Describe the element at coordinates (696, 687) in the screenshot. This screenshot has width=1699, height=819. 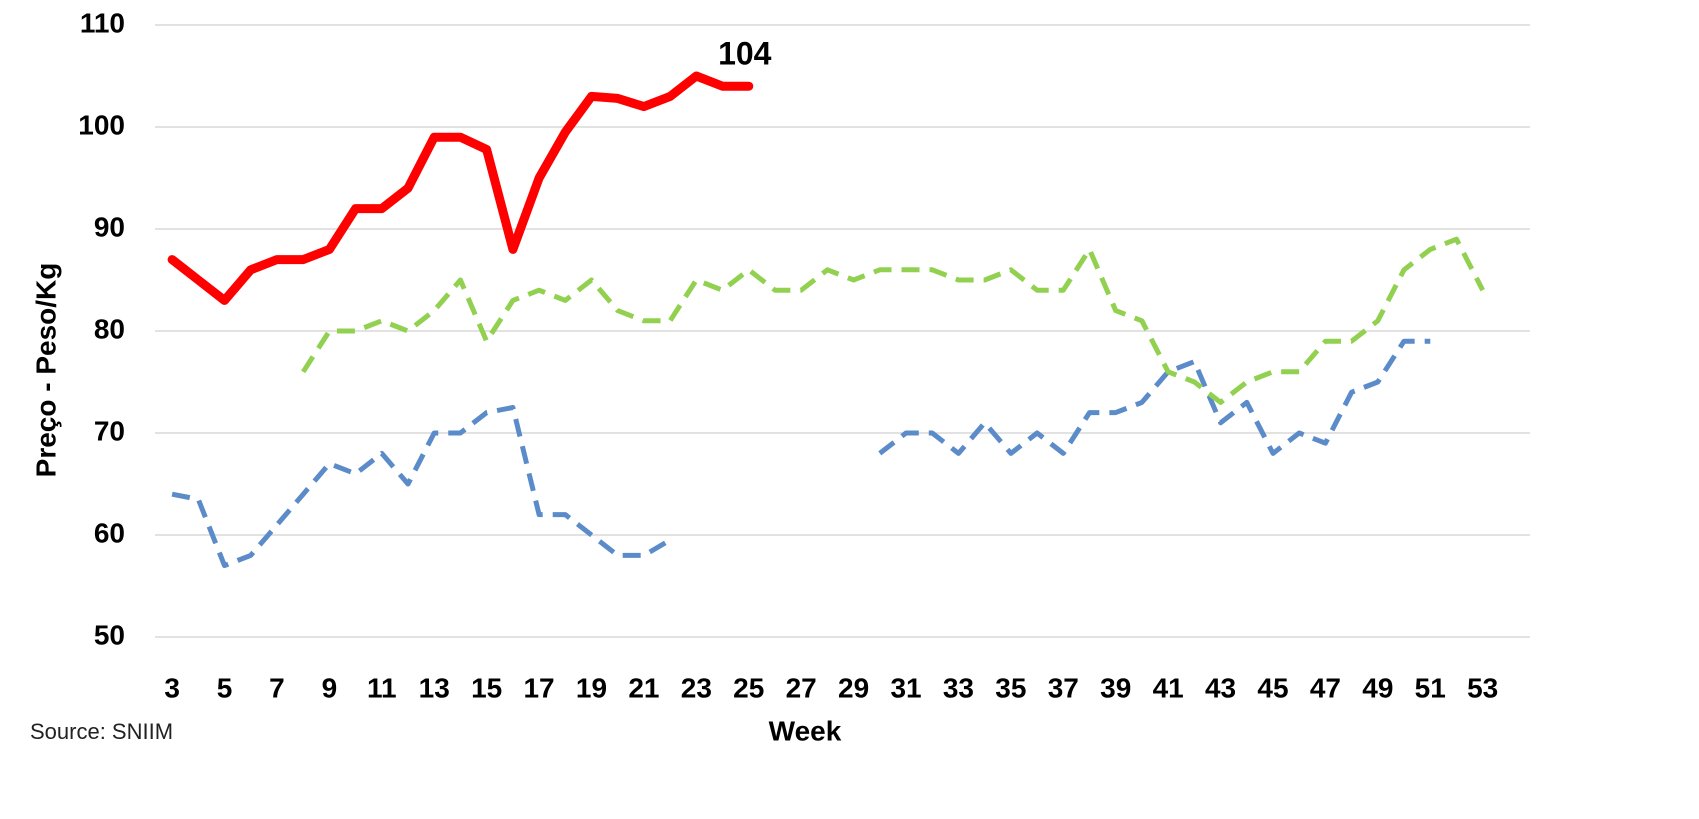
I see `x-tick-label: 23` at that location.